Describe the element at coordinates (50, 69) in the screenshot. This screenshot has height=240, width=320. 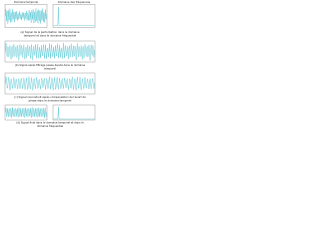
I see `caption: temporel` at that location.